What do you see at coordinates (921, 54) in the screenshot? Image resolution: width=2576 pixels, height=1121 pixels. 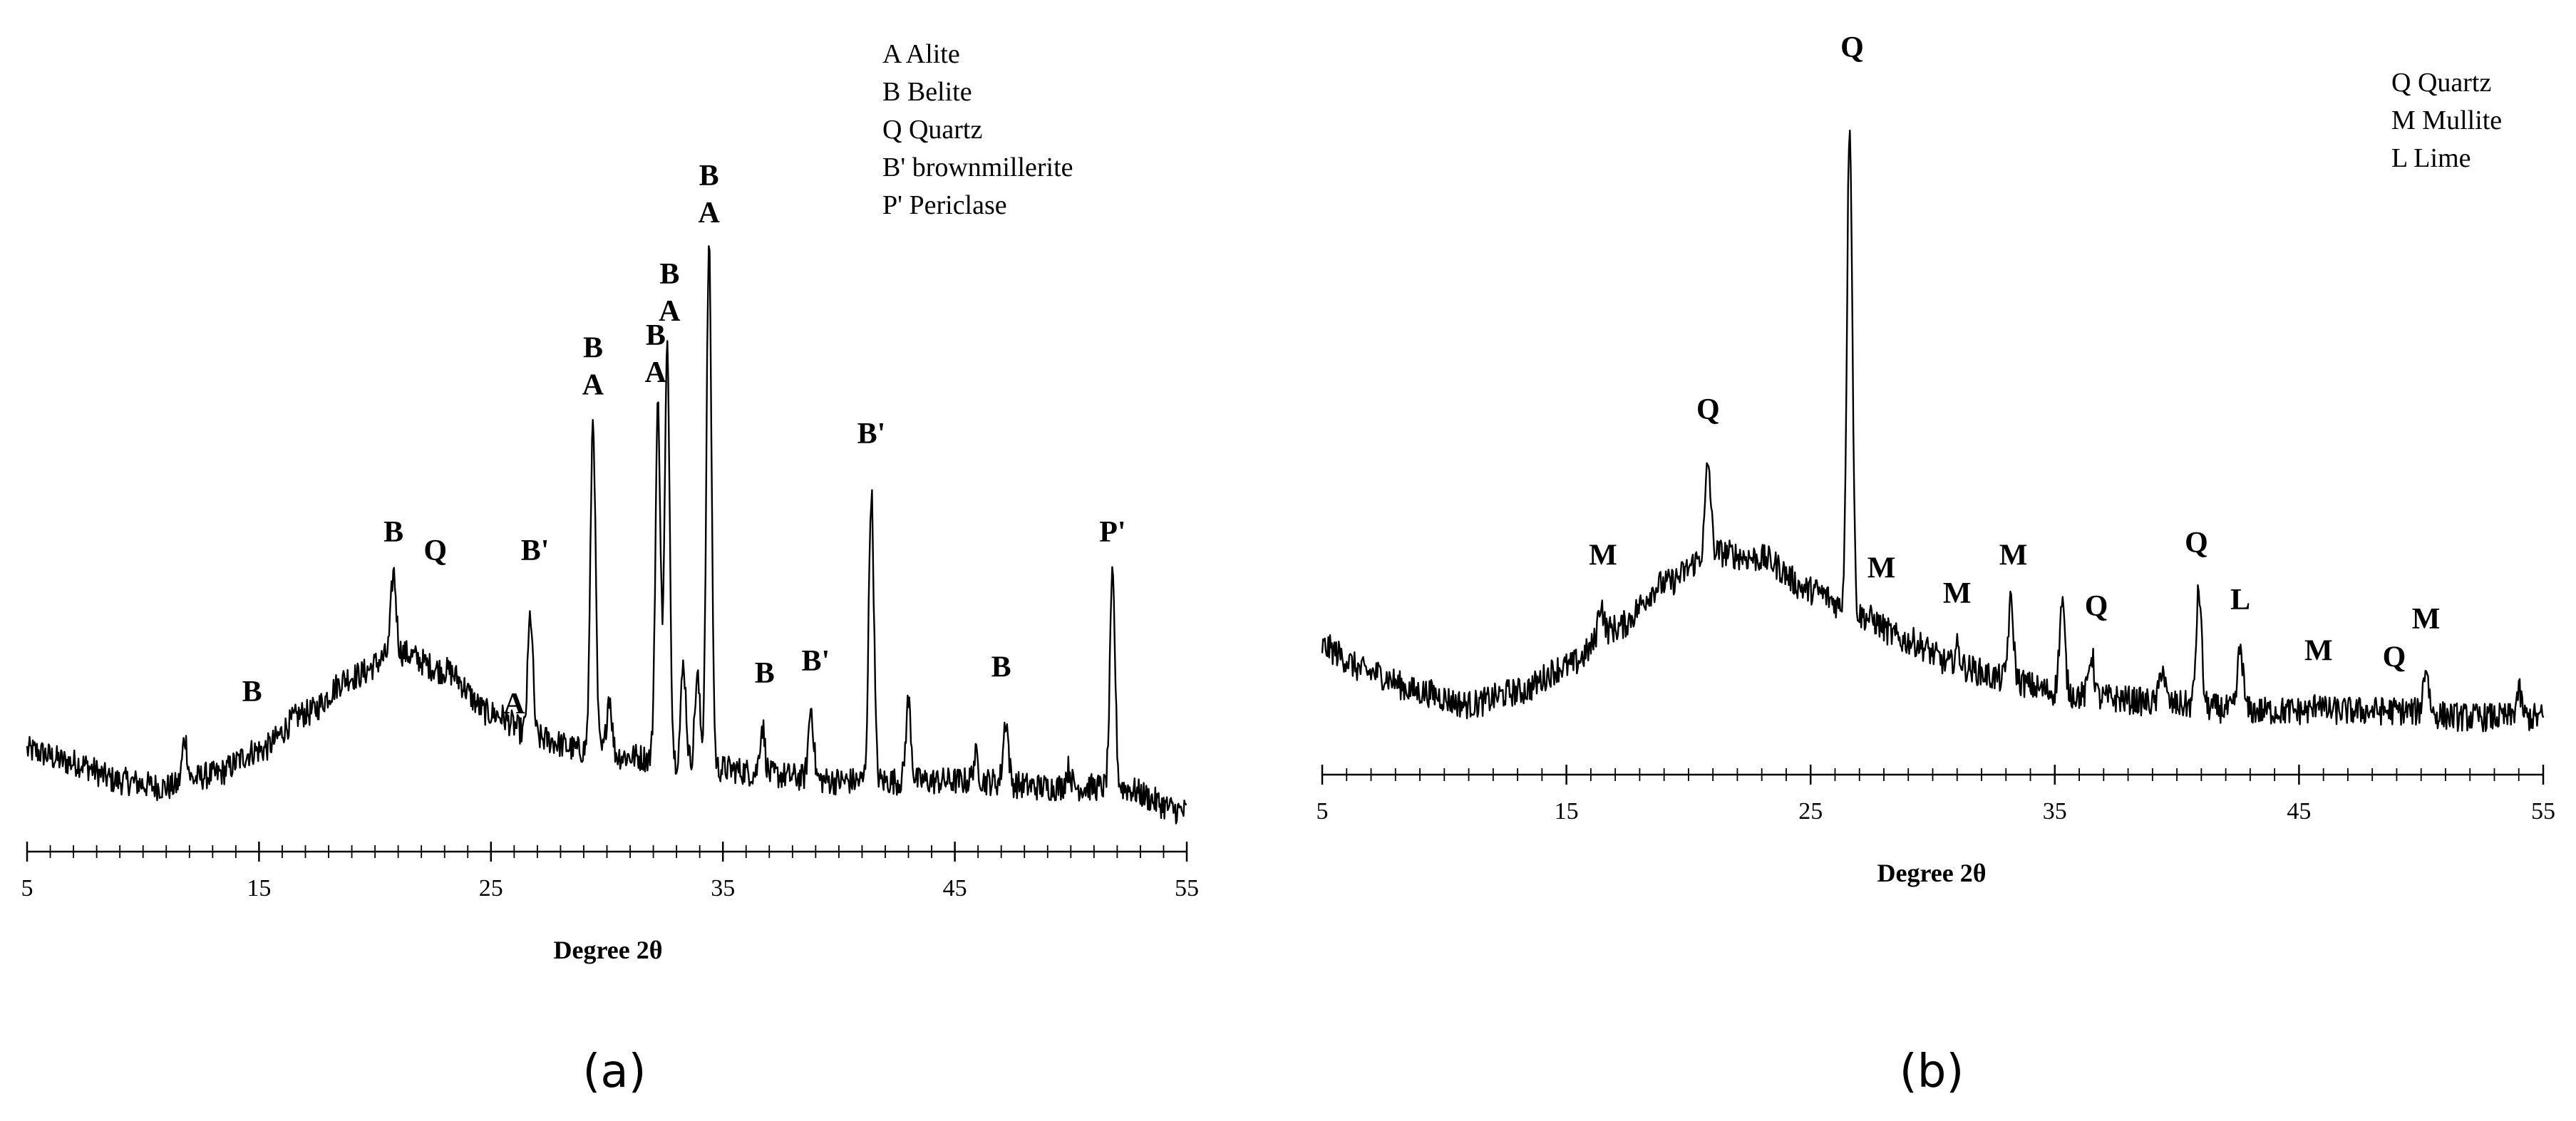 I see `legend-entry: A Alite` at bounding box center [921, 54].